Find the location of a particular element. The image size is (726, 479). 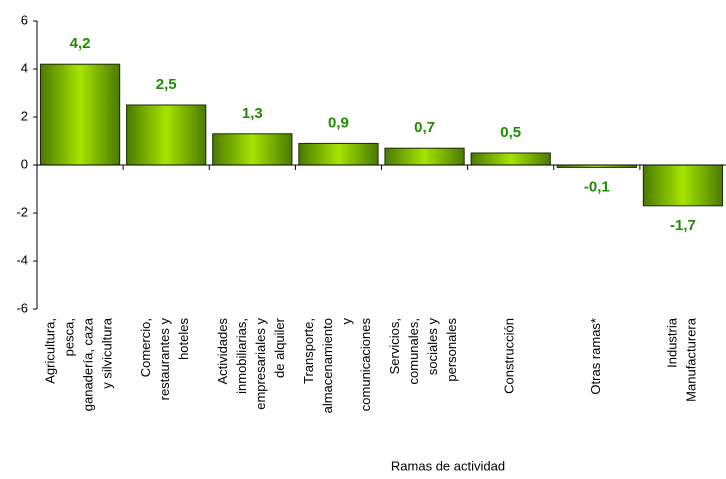

x-tick-label: Transporte, almacenamiento y comunicaciones is located at coordinates (337, 366).